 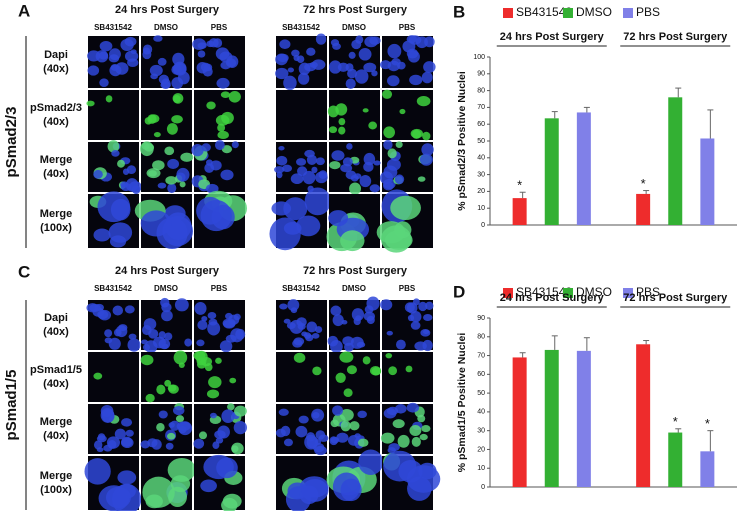 What do you see at coordinates (166, 115) in the screenshot?
I see `image-bg` at bounding box center [166, 115].